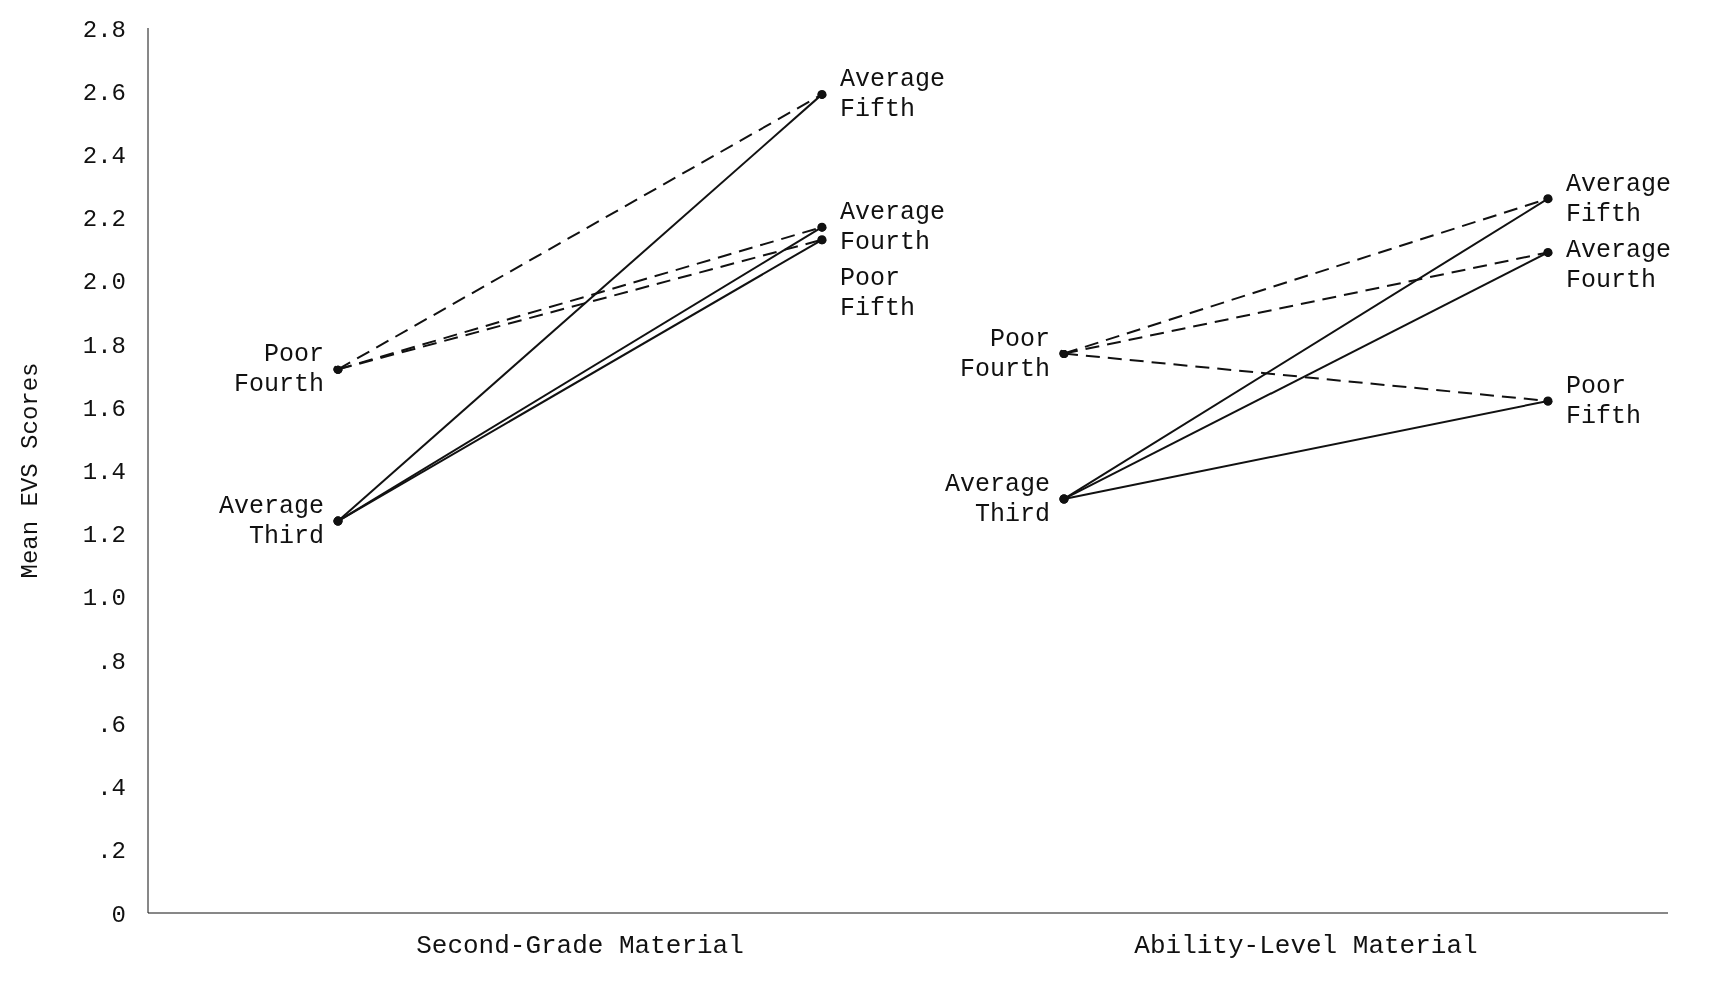  I want to click on y-tick-label: 1.8, so click(104, 346).